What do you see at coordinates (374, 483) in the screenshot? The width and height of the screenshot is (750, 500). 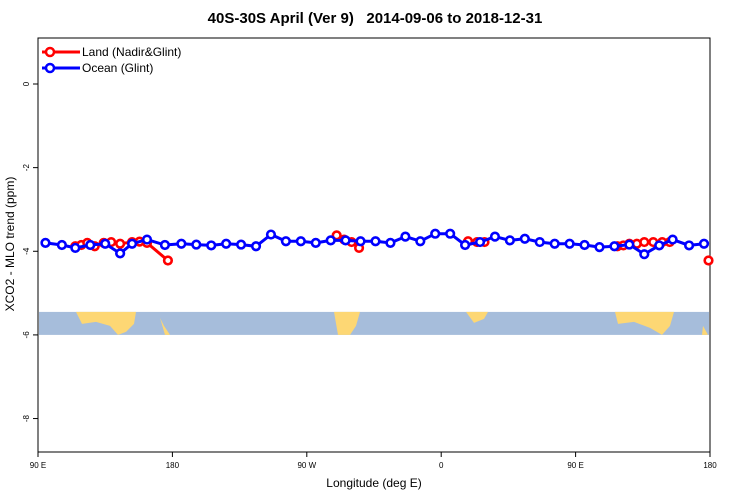 I see `x-axis-label: Longitude (deg E)` at bounding box center [374, 483].